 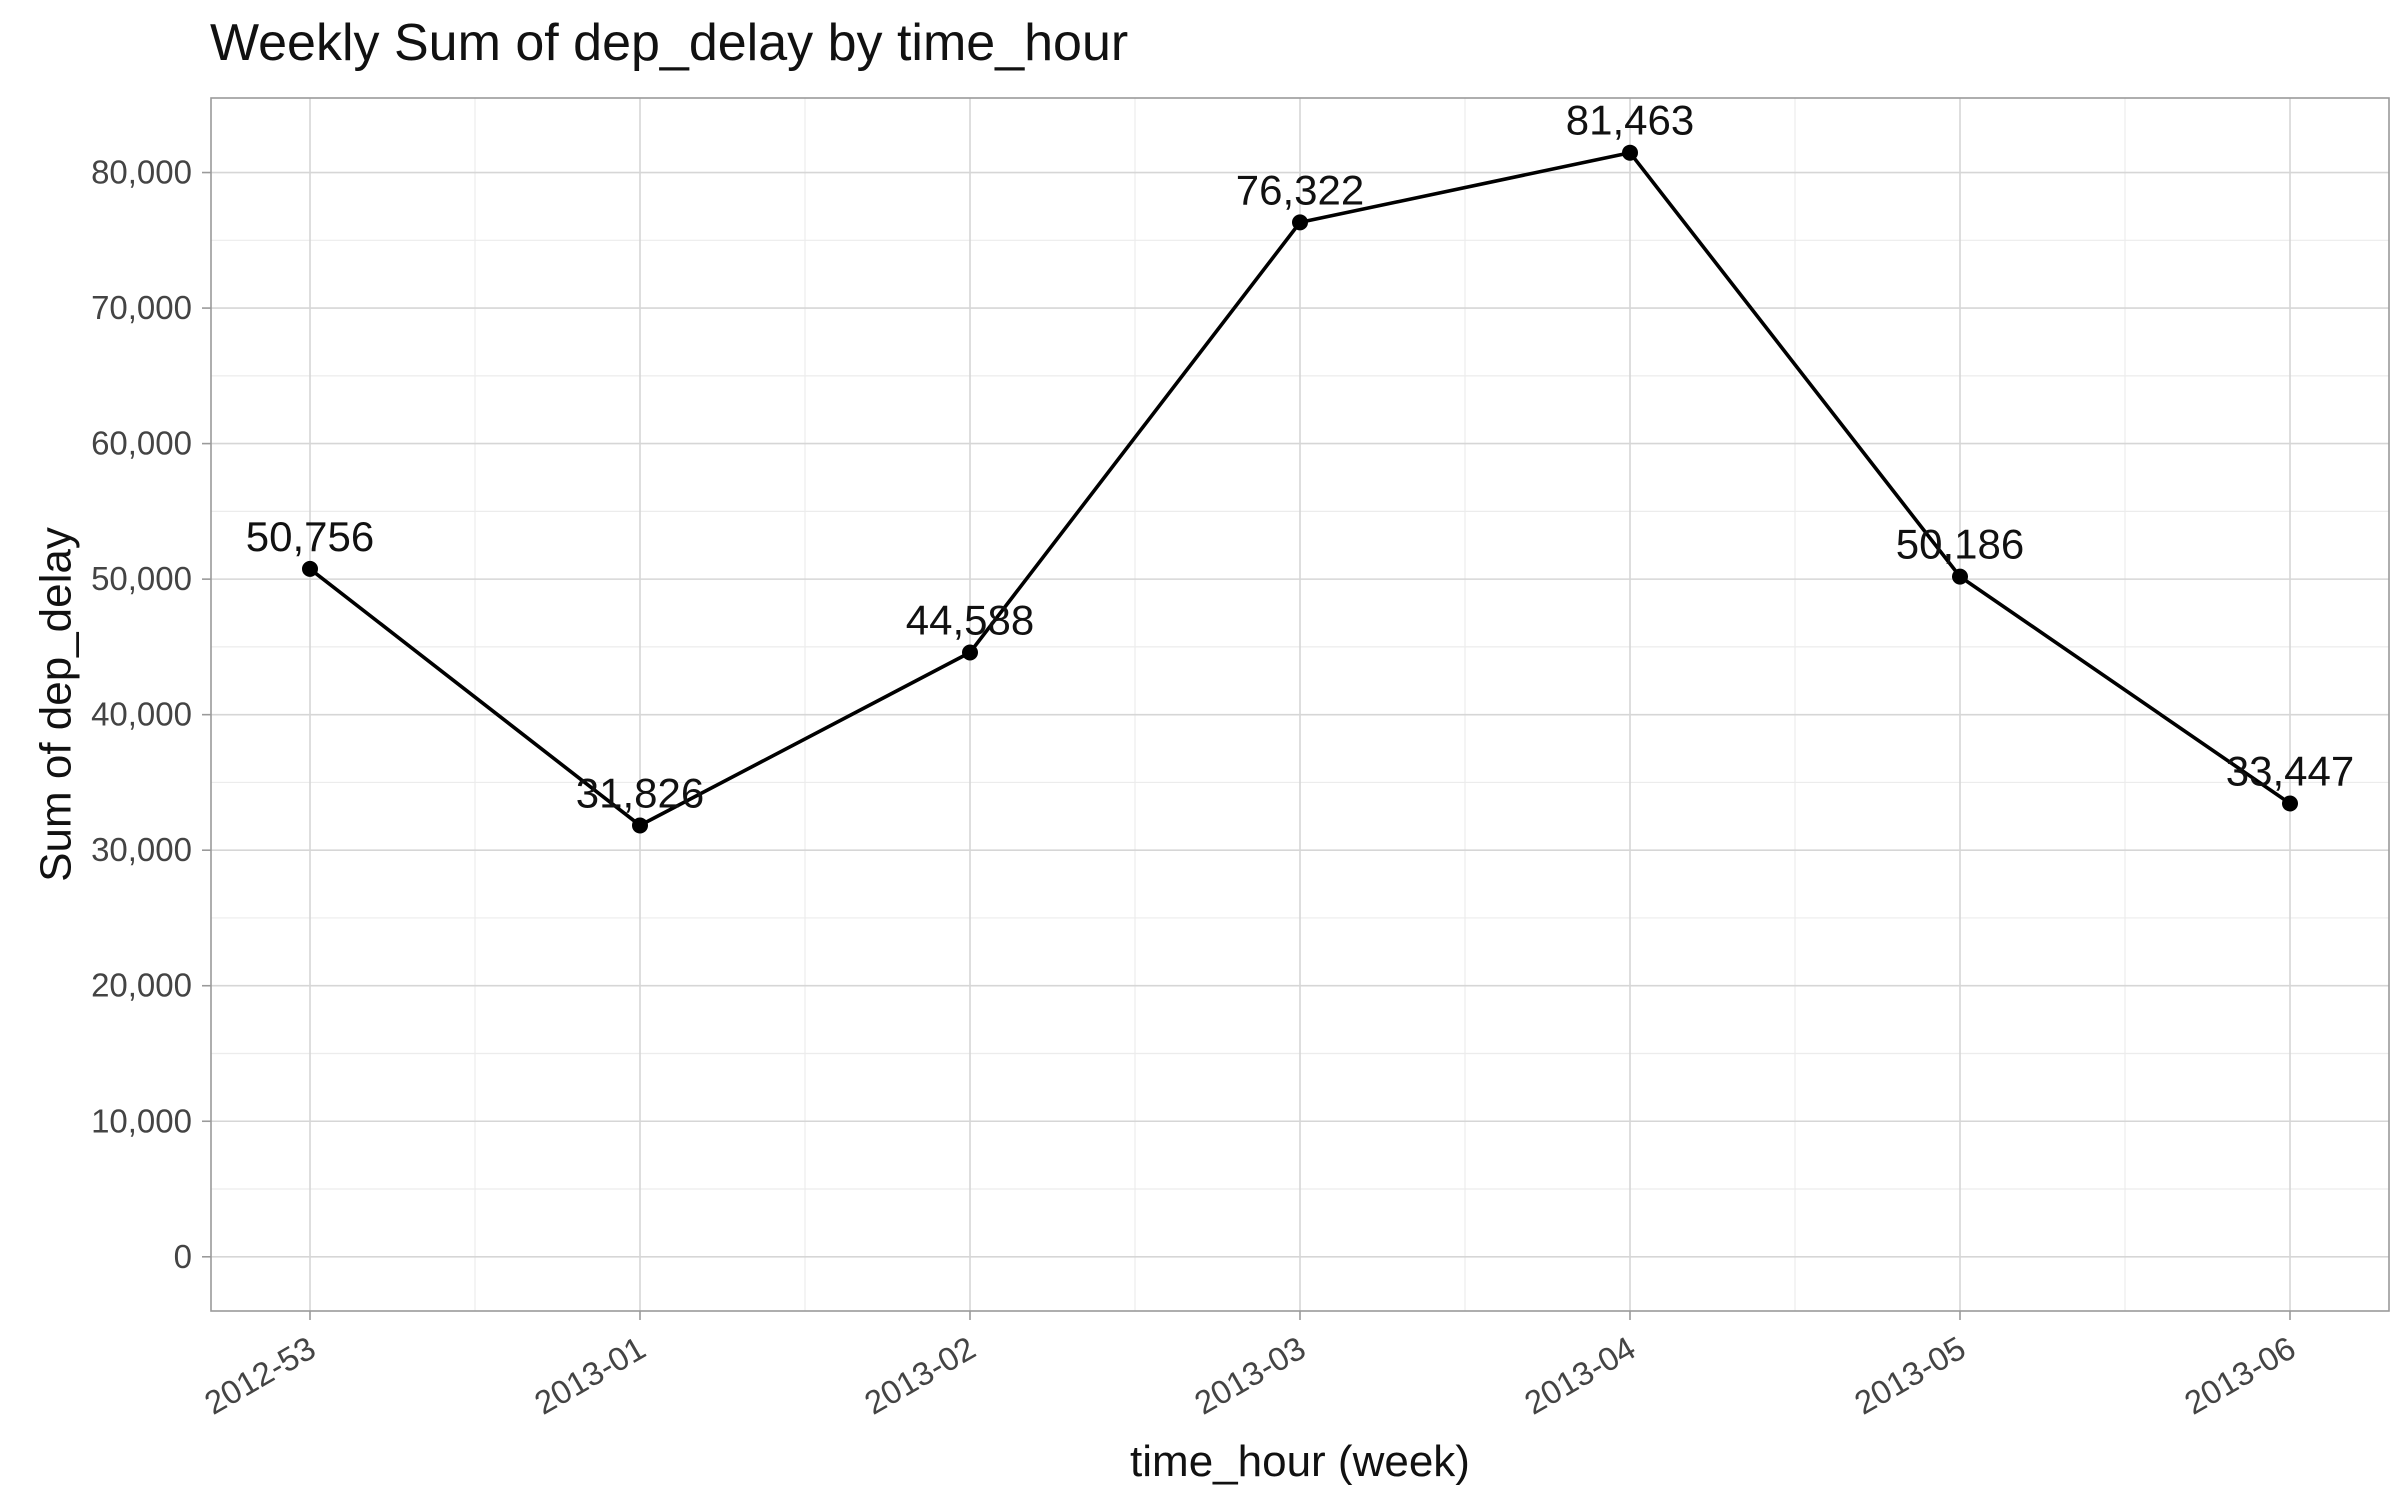 What do you see at coordinates (141, 1120) in the screenshot?
I see `y-tick-label: 10,000` at bounding box center [141, 1120].